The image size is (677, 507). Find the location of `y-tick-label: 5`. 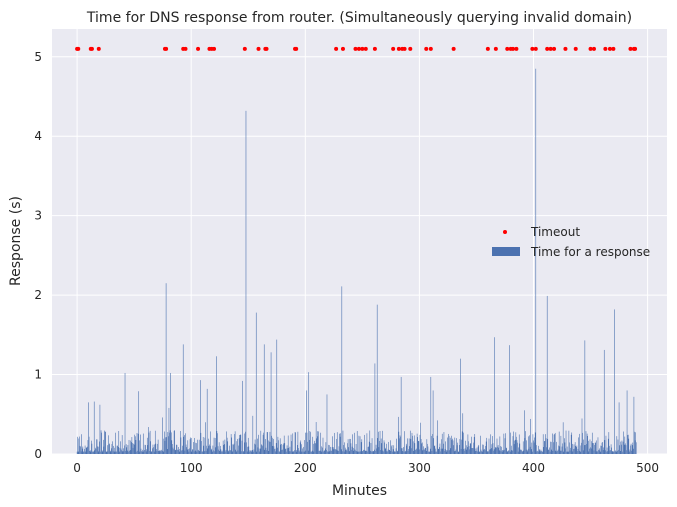

y-tick-label: 5 is located at coordinates (38, 57).